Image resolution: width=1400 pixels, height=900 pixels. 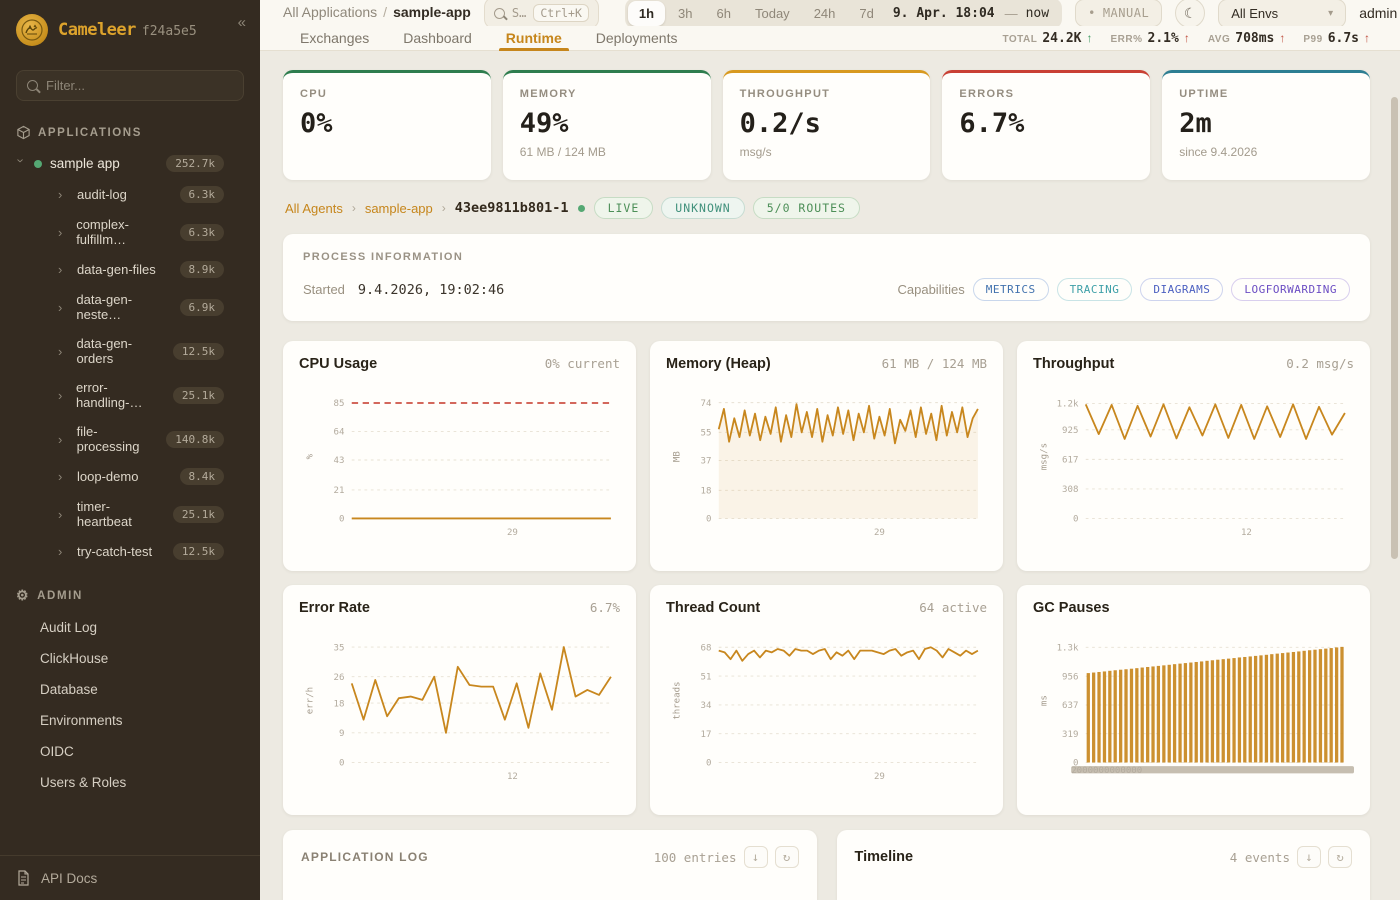 I want to click on range-7d: 7d, so click(x=866, y=13).